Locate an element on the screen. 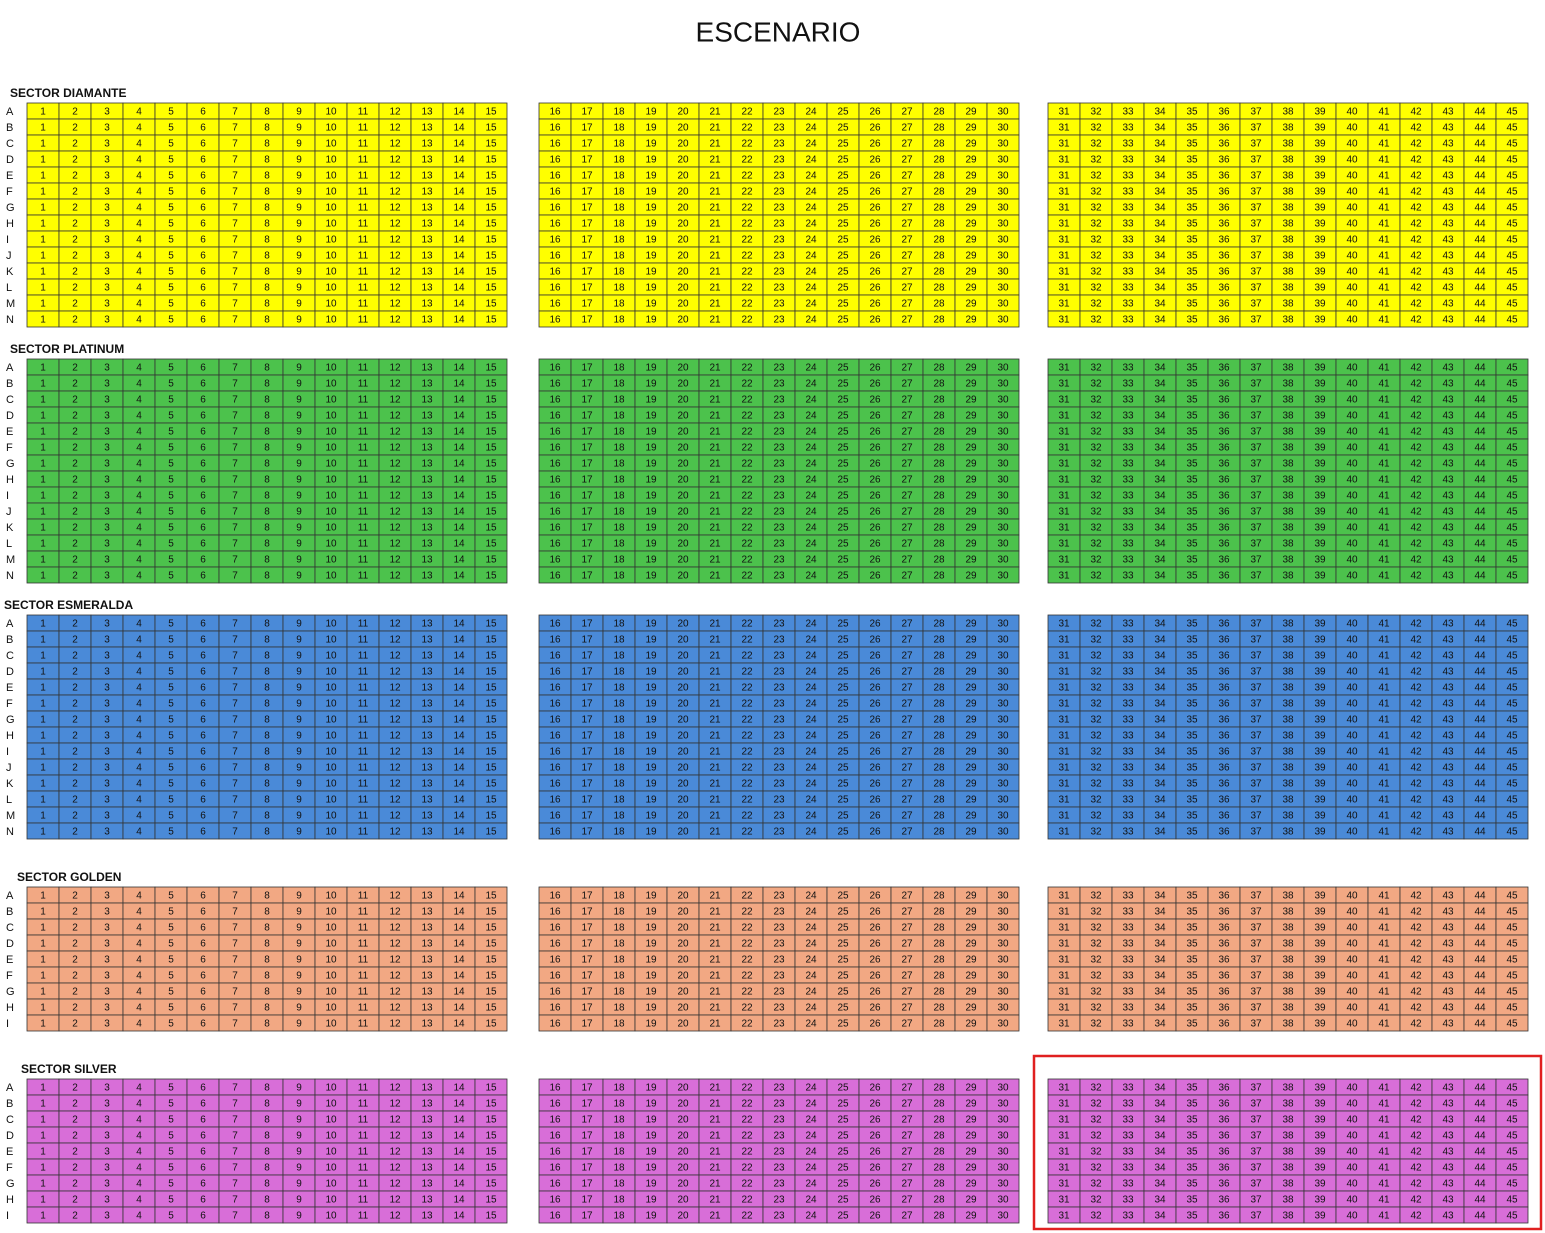 This screenshot has height=1233, width=1545. seat-number: 26 is located at coordinates (875, 480).